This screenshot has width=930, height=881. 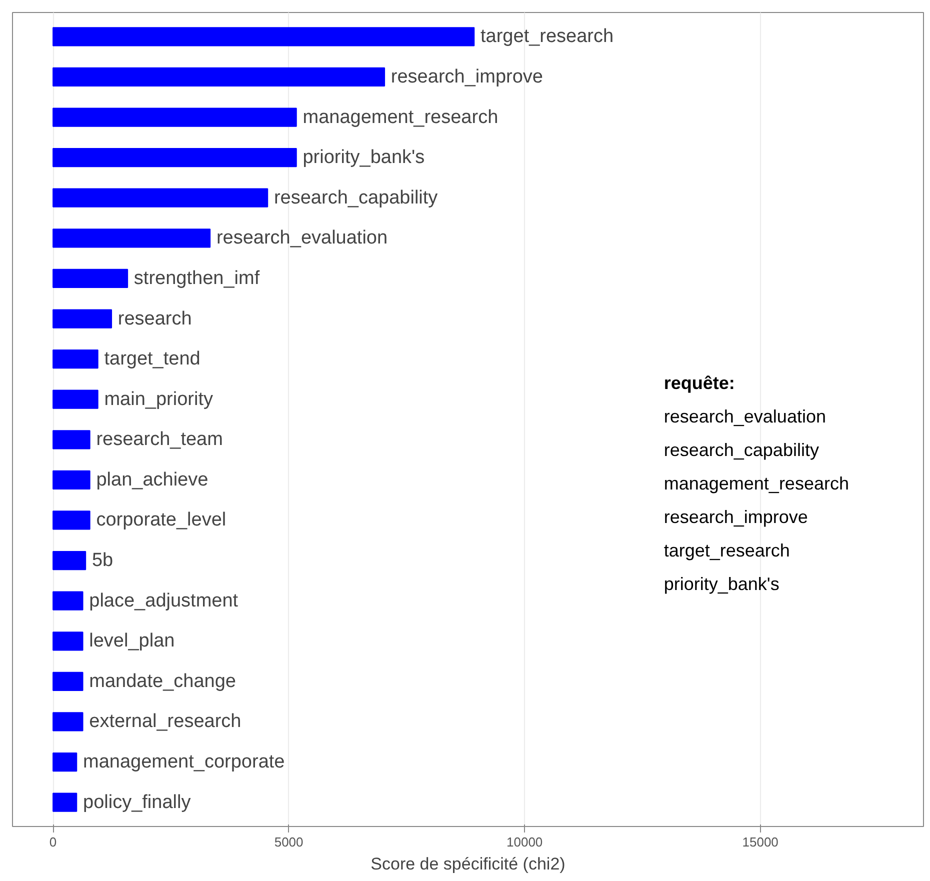 What do you see at coordinates (699, 383) in the screenshot?
I see `annotation: requête:` at bounding box center [699, 383].